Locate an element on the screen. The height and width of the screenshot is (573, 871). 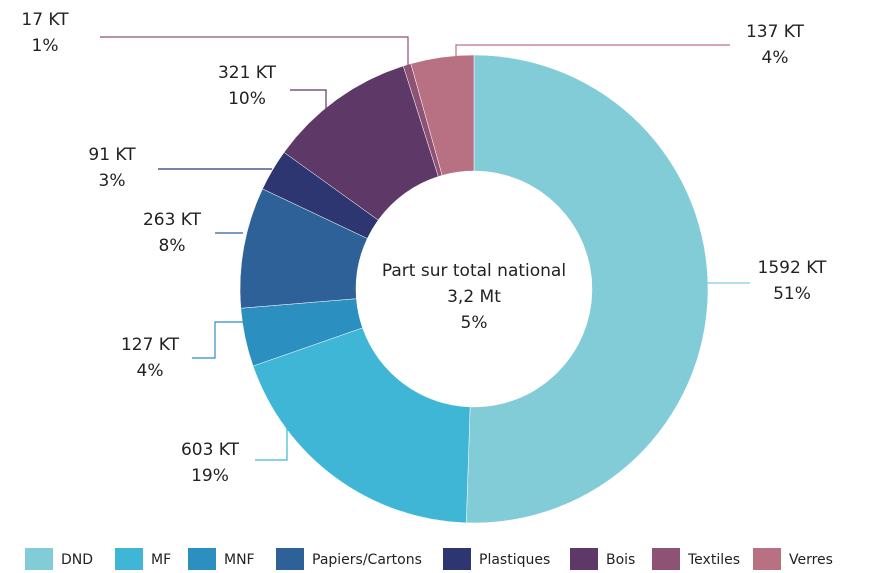
percent-label: 3% is located at coordinates (112, 181).